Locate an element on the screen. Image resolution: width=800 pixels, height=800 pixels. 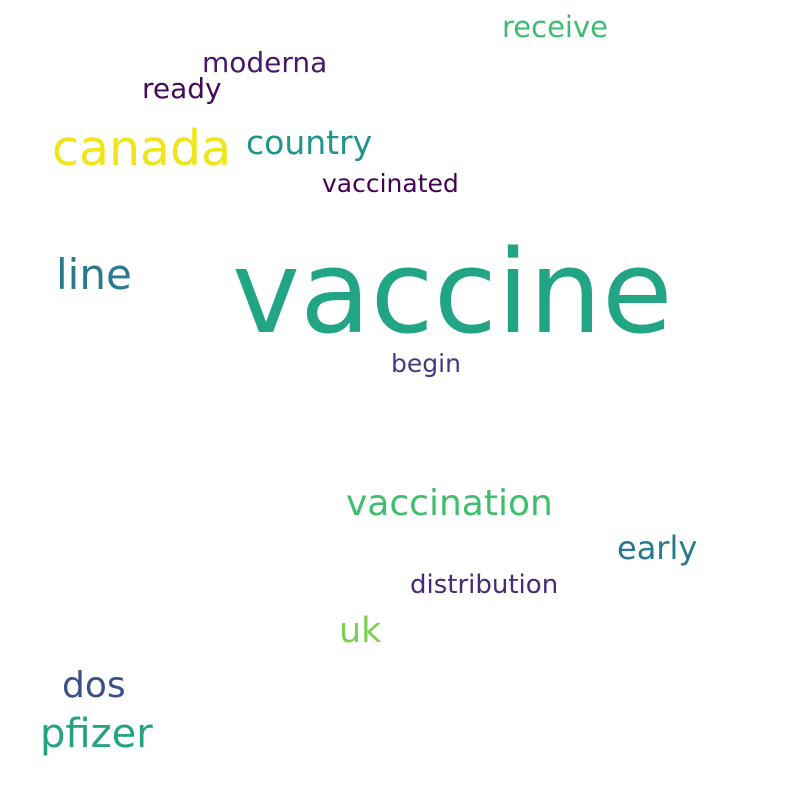
word-canada: canada is located at coordinates (142, 148).